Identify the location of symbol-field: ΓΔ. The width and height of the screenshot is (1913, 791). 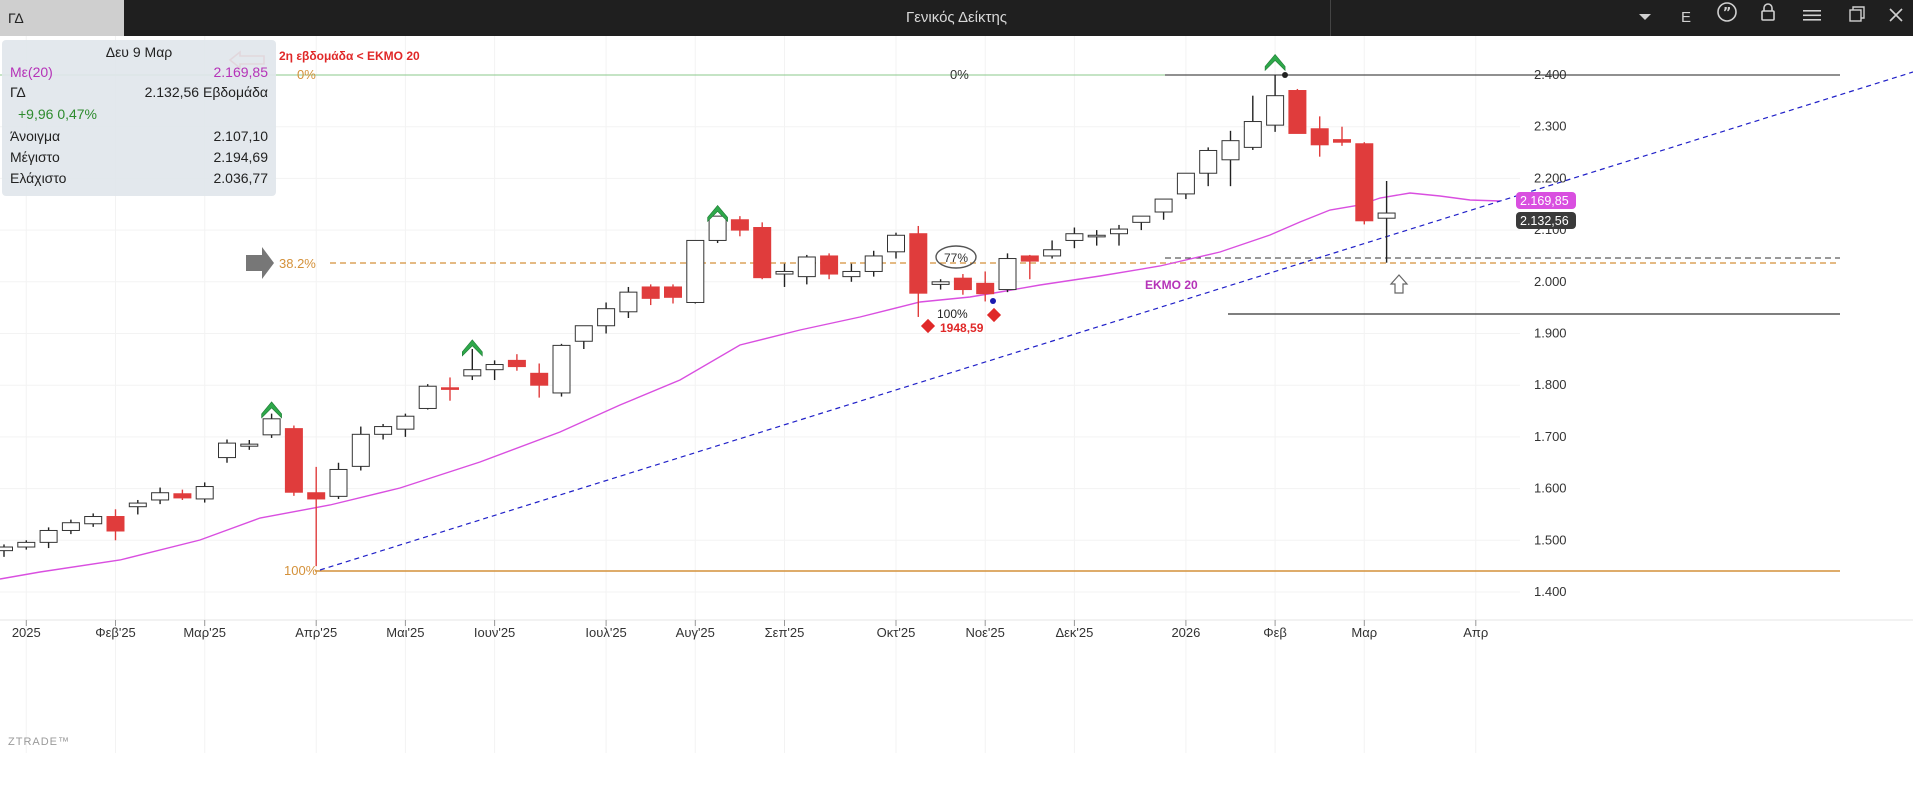
(62, 18).